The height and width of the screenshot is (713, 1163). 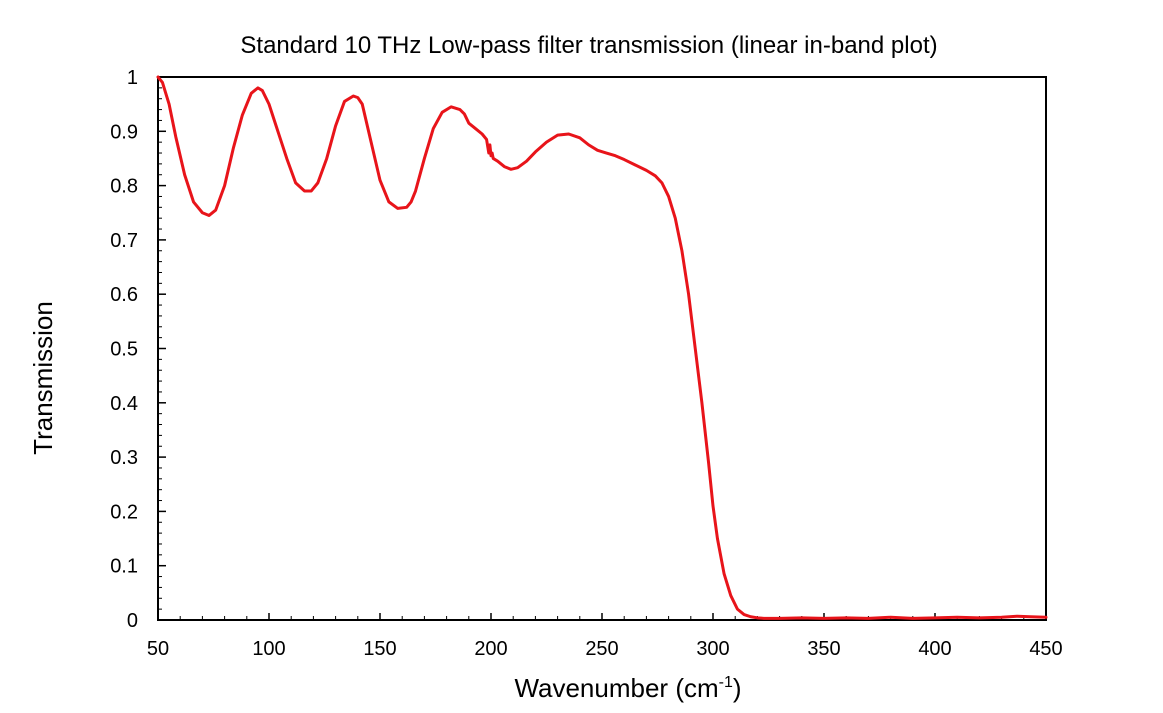 I want to click on y-tick-label: 0, so click(x=132, y=621).